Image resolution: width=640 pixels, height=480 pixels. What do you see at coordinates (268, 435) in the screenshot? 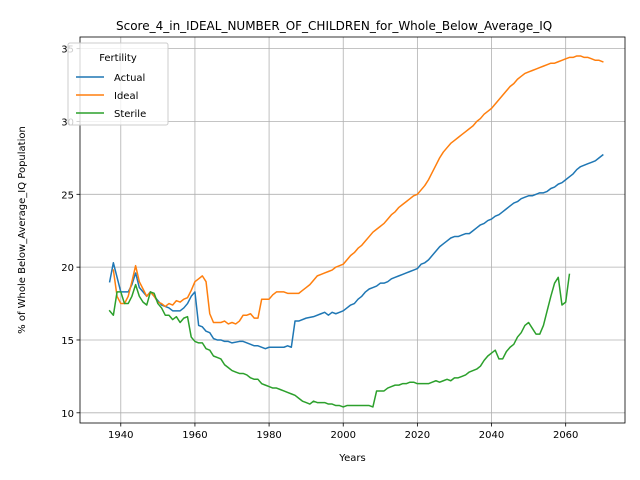
I see `x-tick-label: 1980` at bounding box center [268, 435].